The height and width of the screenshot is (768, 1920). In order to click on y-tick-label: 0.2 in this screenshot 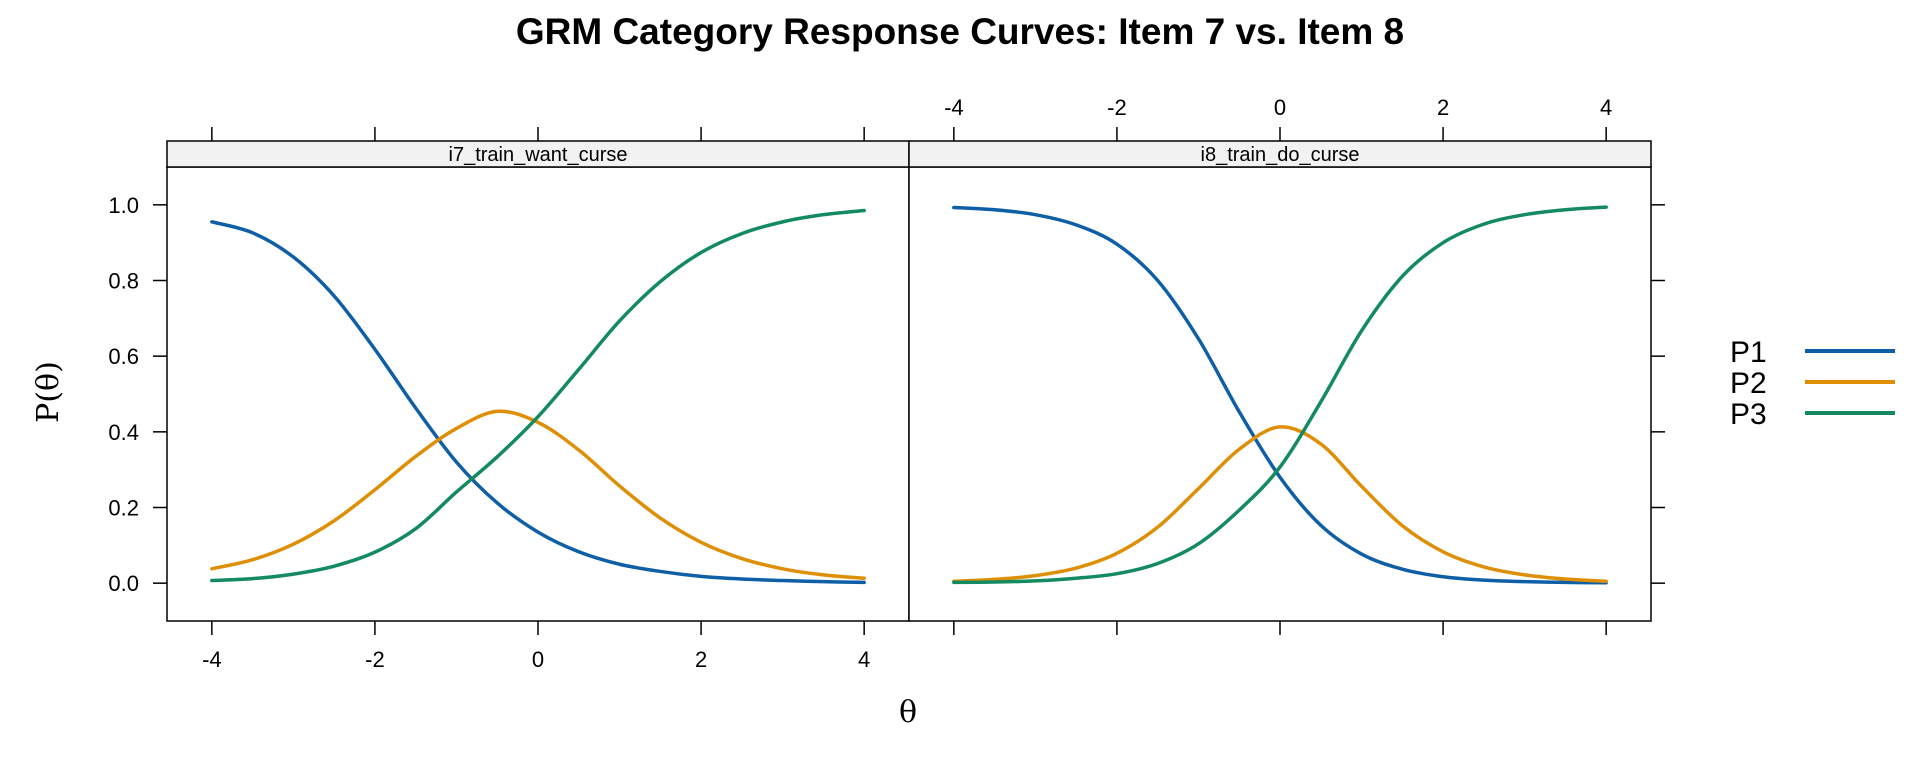, I will do `click(123, 508)`.